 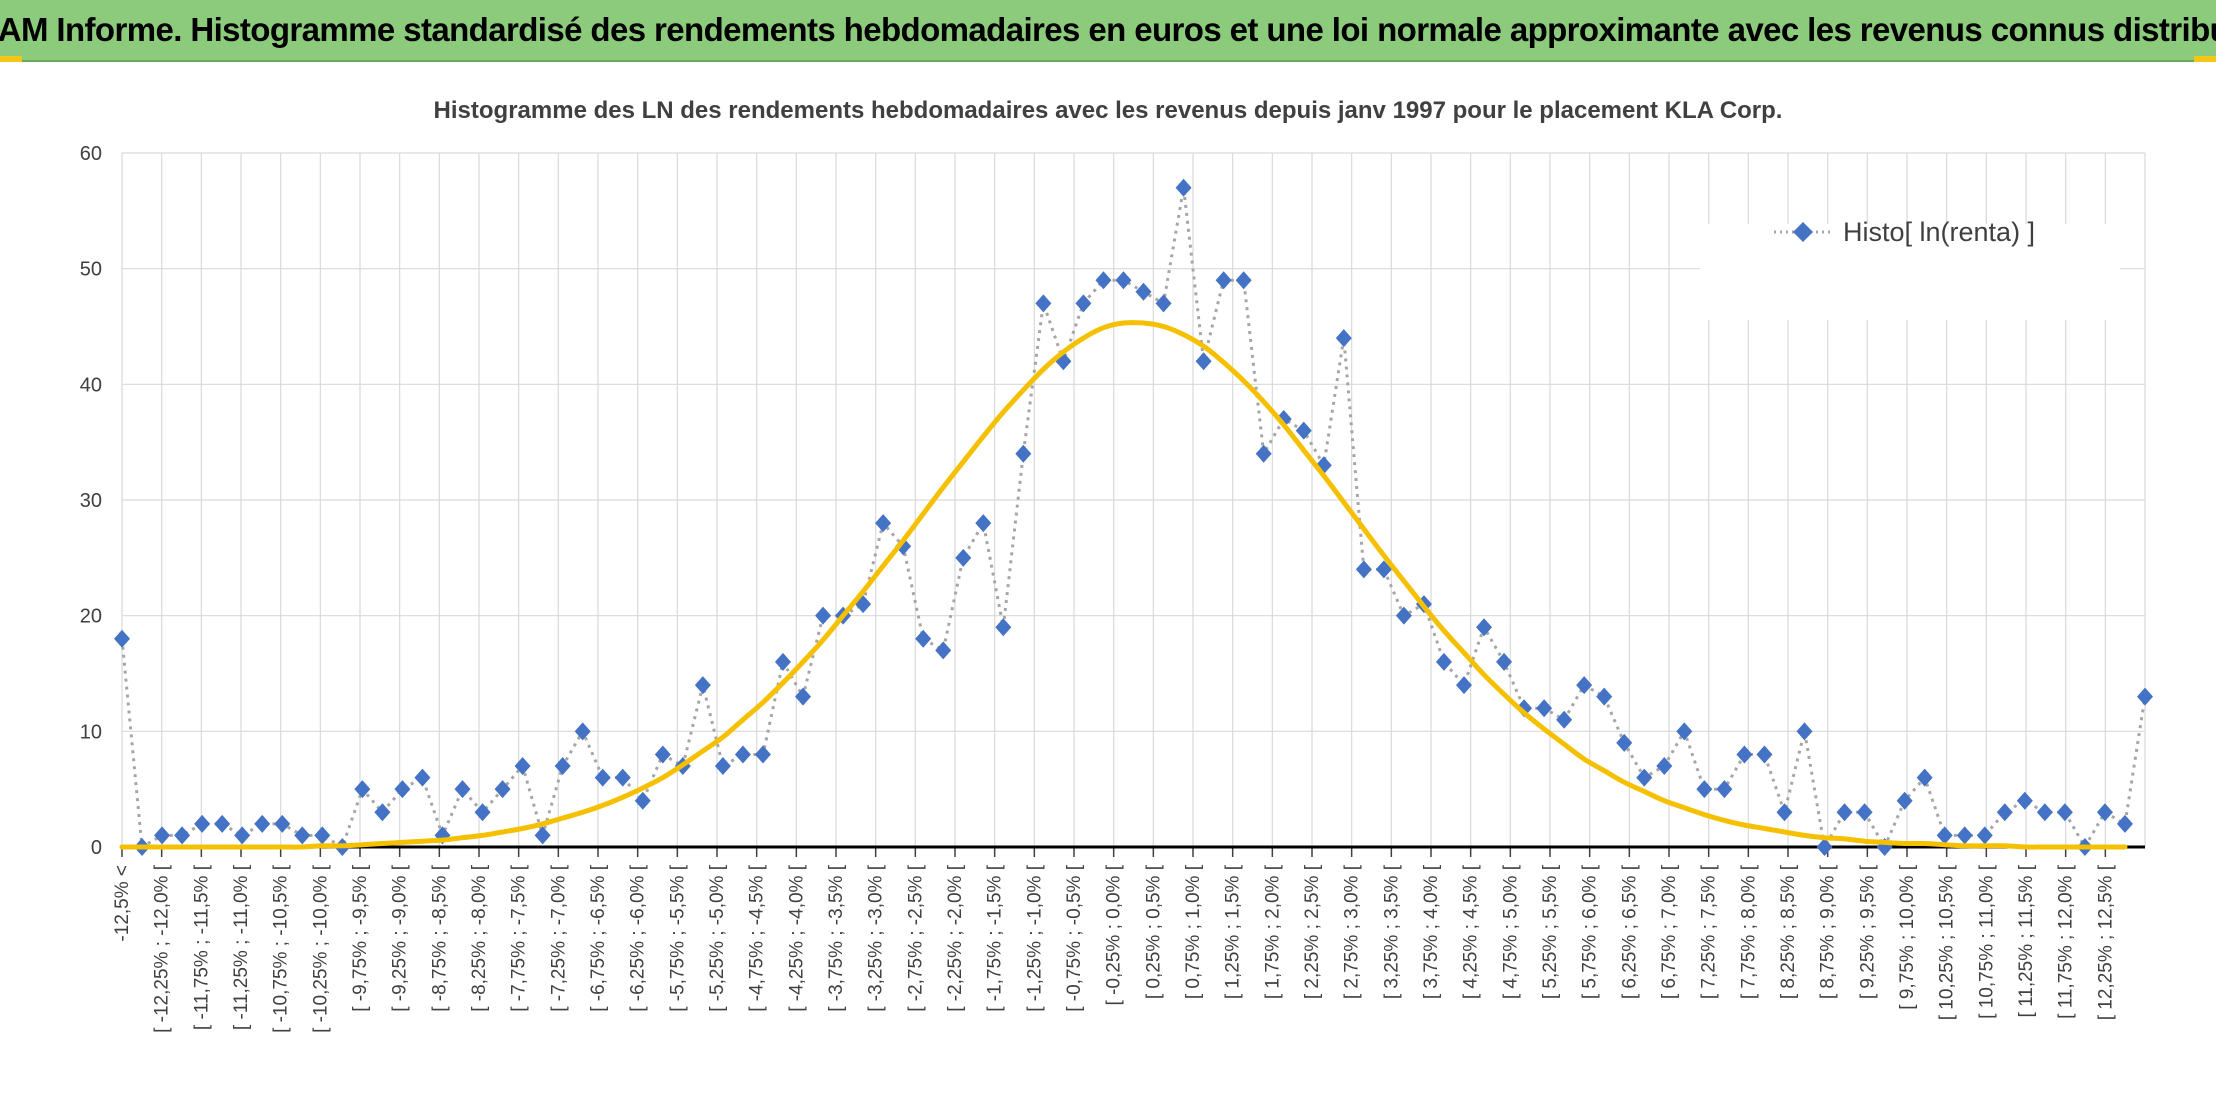 I want to click on x-tick-label: [ -11,25% ; -11,0% [, so click(x=241, y=947).